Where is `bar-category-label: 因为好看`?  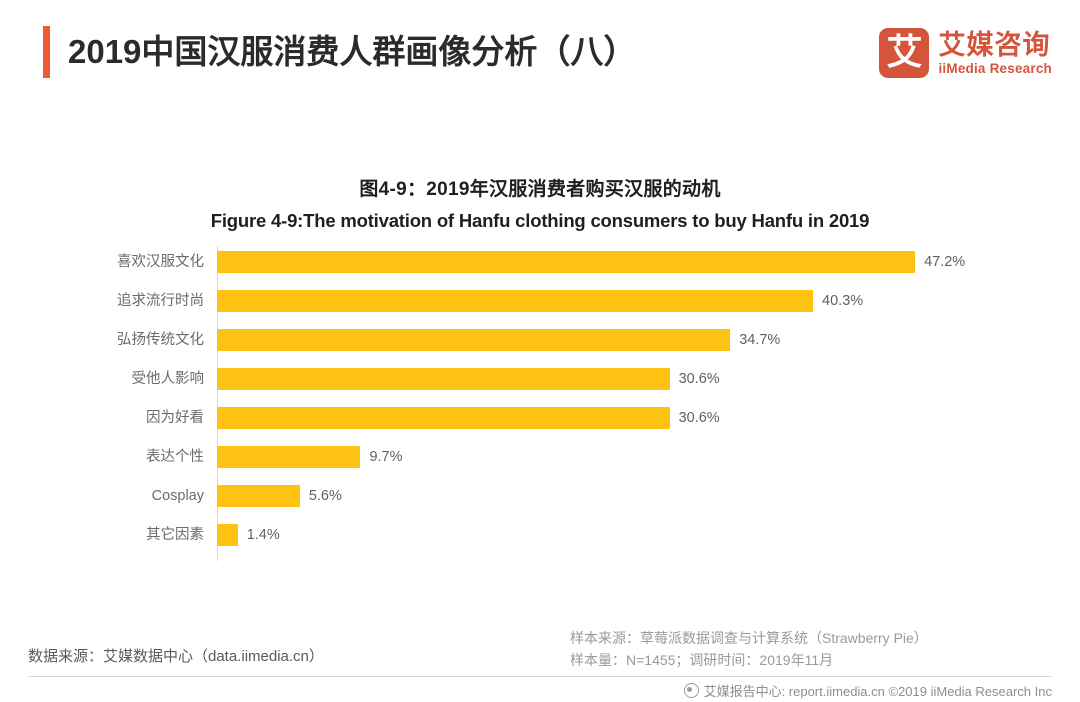
bar-category-label: 因为好看 is located at coordinates (175, 418).